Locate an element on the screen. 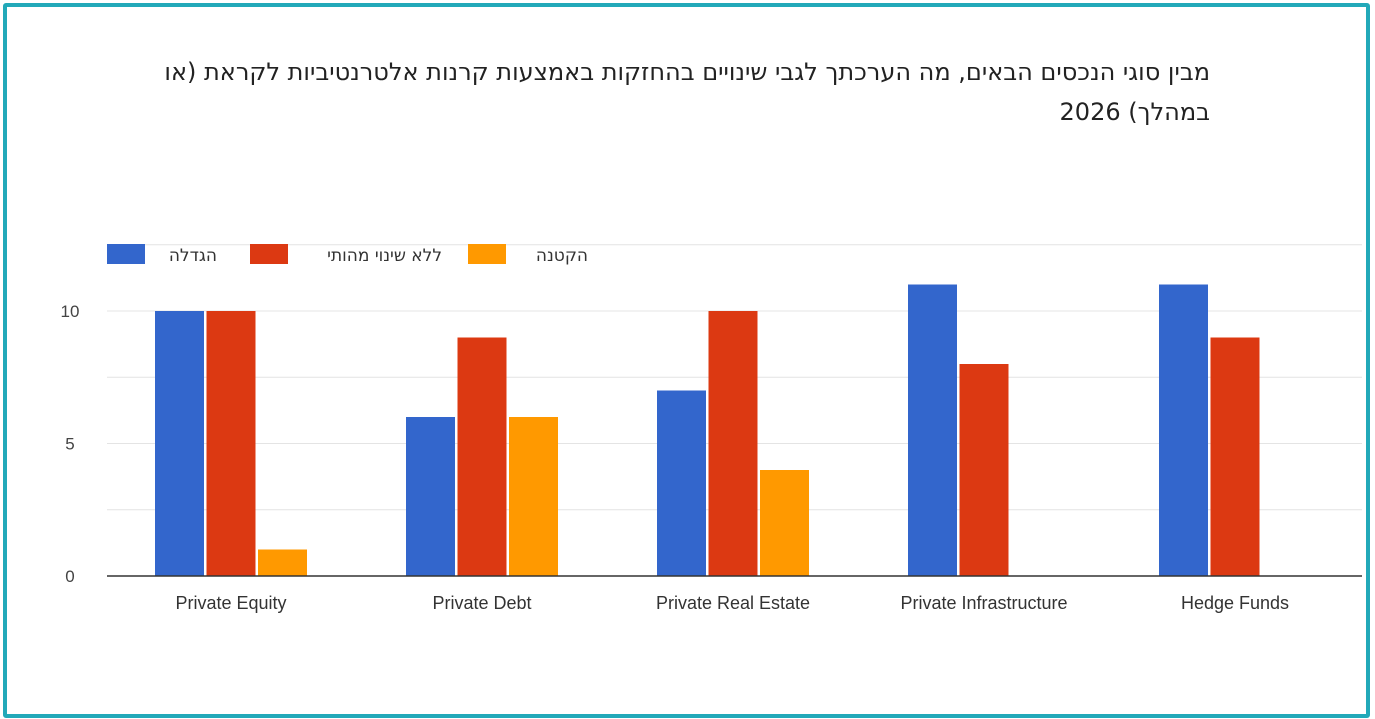 Image resolution: width=1375 pixels, height=719 pixels. y-tick-label: 0 is located at coordinates (69, 576).